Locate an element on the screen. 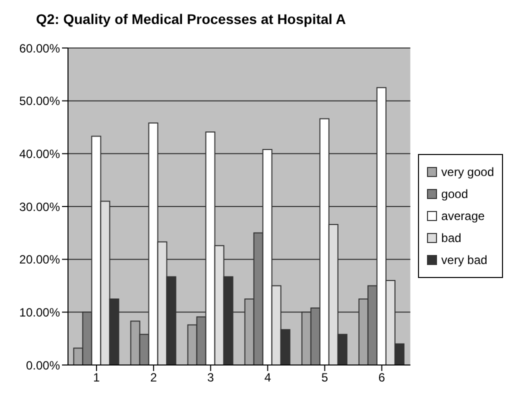  x-tick-label: 2 is located at coordinates (154, 377).